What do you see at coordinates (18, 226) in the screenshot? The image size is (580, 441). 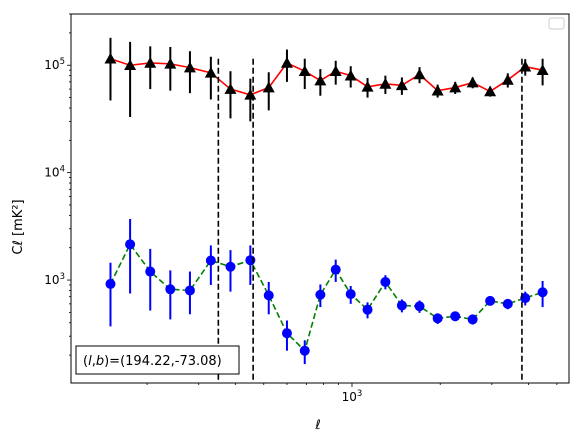 I see `y-axis-label: Cℓ [mK²]` at bounding box center [18, 226].